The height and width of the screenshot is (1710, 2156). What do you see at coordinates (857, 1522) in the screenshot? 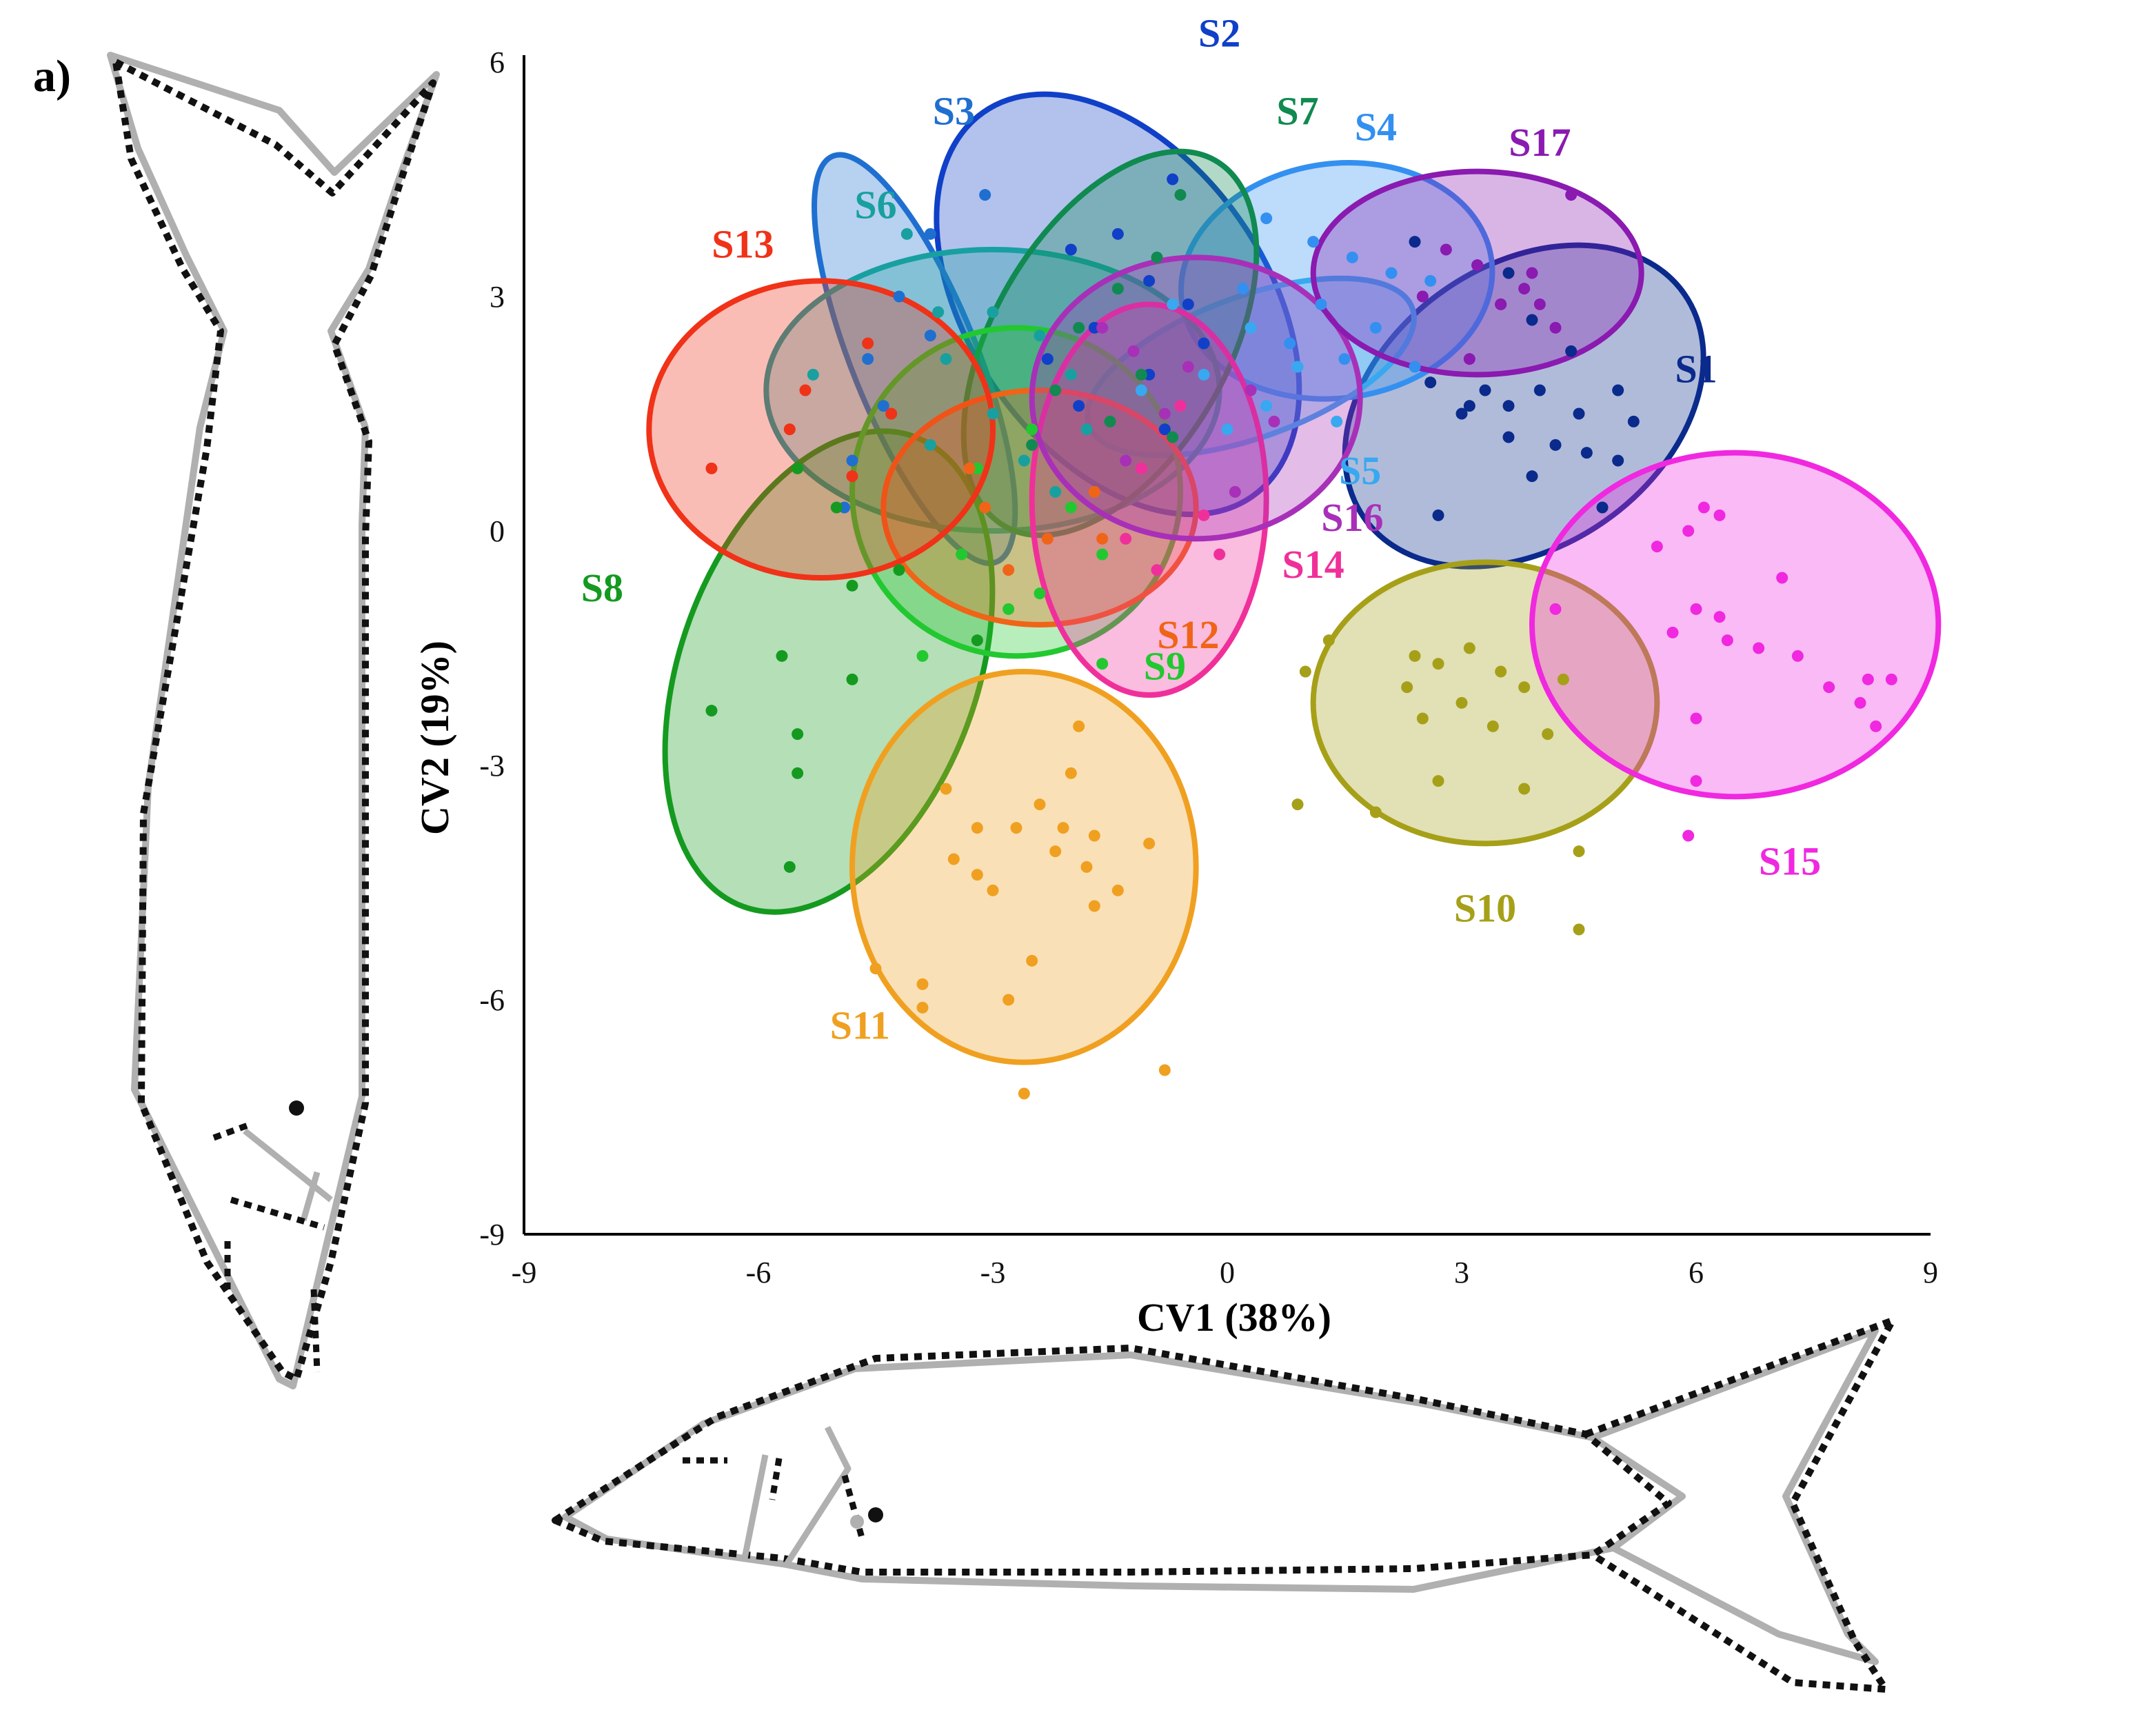
I see `cv1-eye-dot-mean` at bounding box center [857, 1522].